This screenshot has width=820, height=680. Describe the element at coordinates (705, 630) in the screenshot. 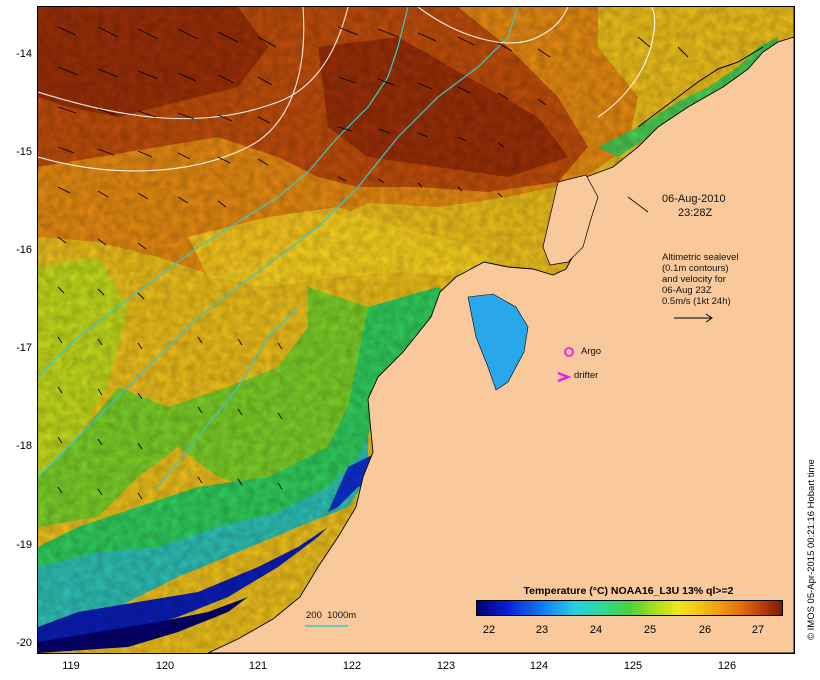

I see `colorbar-tick: 26` at that location.